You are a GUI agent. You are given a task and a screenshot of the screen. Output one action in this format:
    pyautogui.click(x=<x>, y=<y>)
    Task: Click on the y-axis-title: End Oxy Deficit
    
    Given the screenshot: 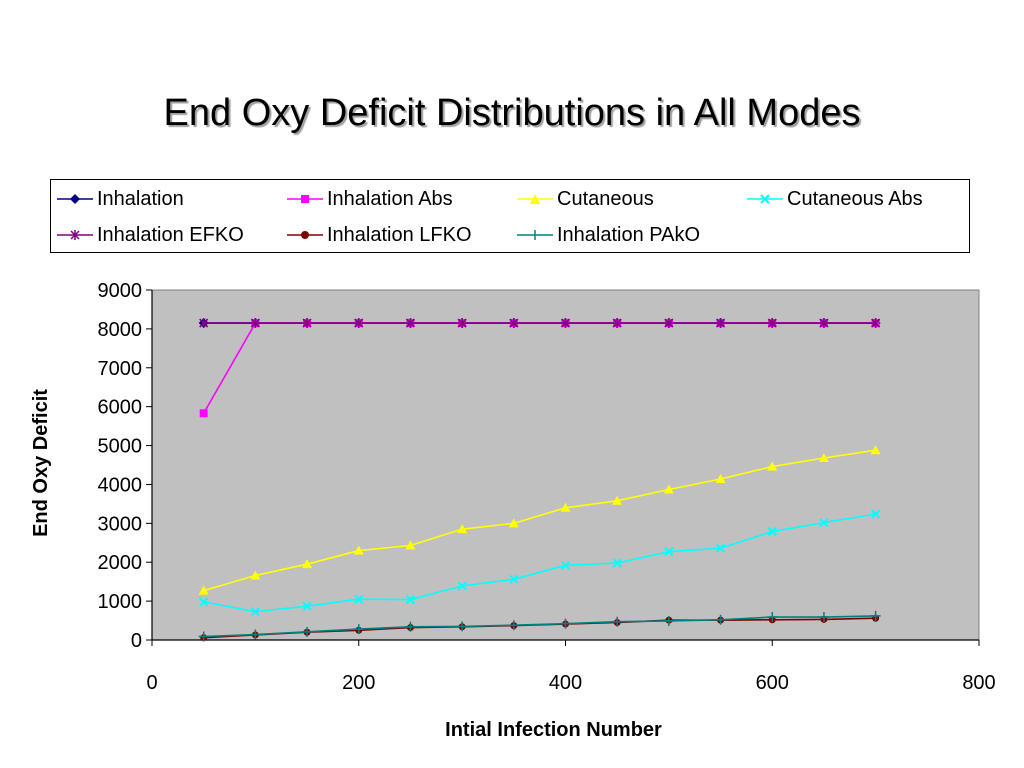 What is the action you would take?
    pyautogui.click(x=41, y=463)
    